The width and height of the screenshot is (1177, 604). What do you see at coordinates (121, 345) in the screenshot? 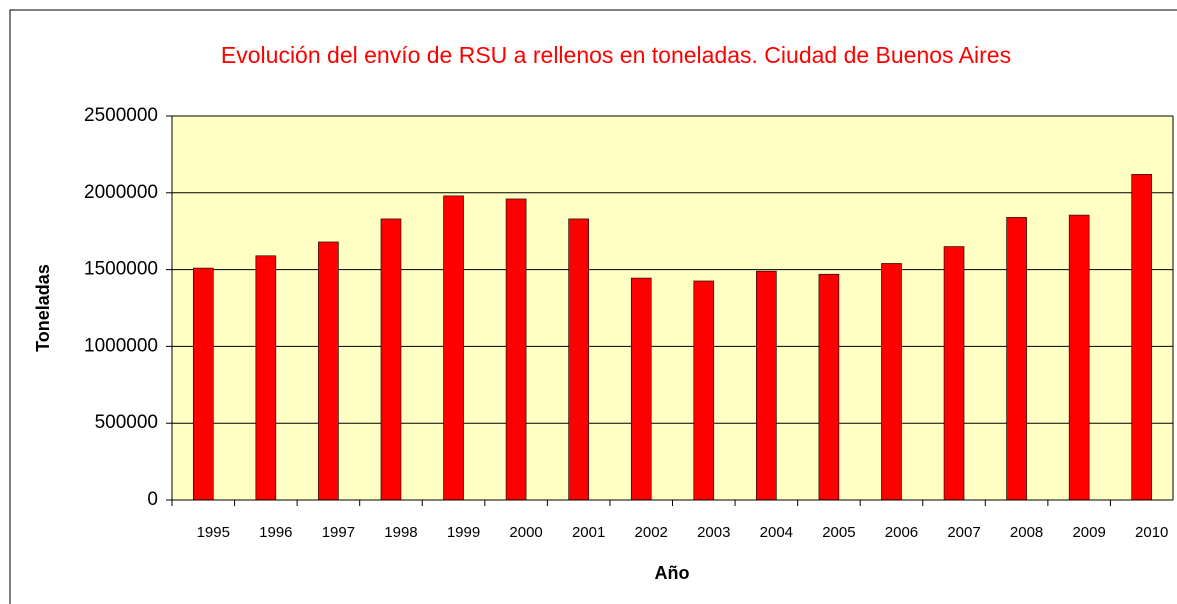
I see `y-tick-label: 1000000` at bounding box center [121, 345].